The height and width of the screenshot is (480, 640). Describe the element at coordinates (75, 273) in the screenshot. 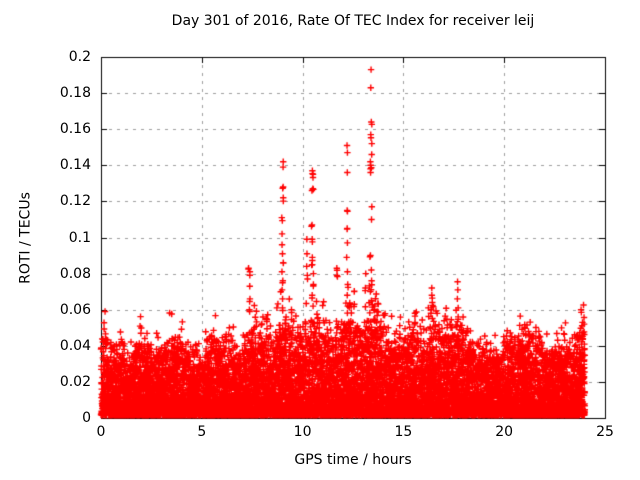

I see `y-tick-label: 0.08` at that location.